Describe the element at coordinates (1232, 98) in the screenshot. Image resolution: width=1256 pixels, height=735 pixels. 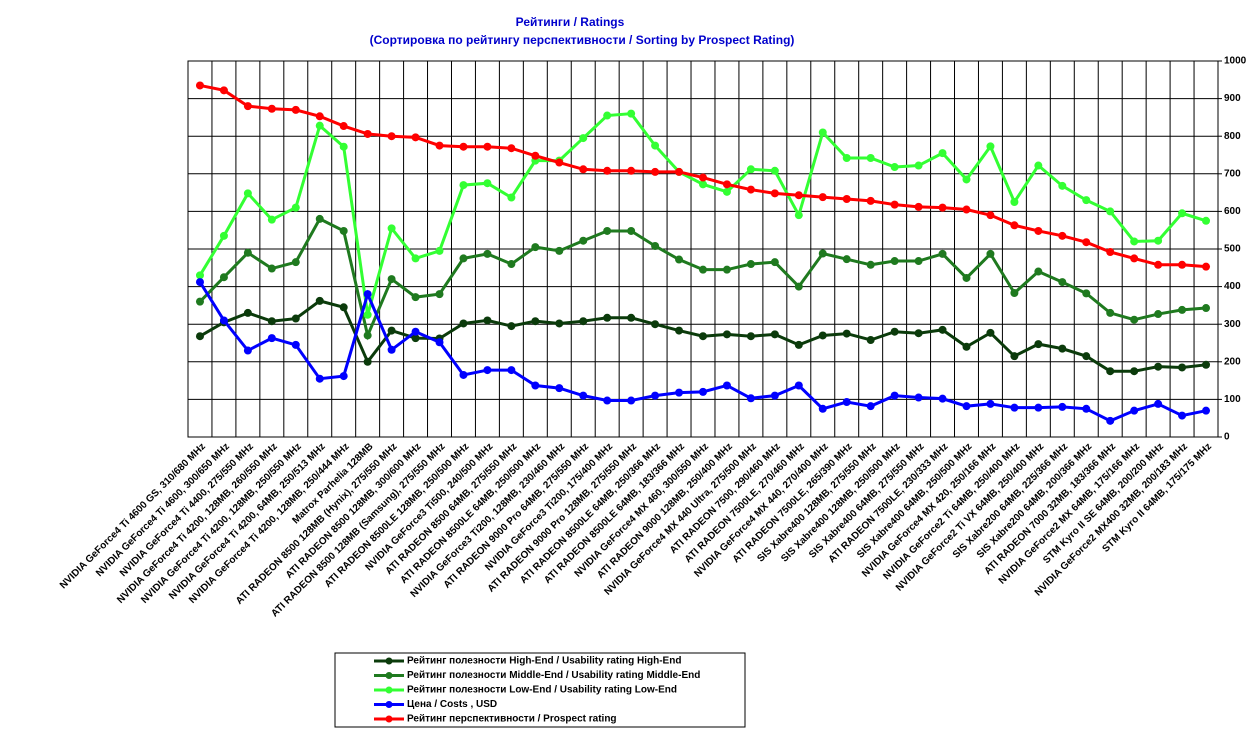
I see `y-tick-label: 900` at that location.